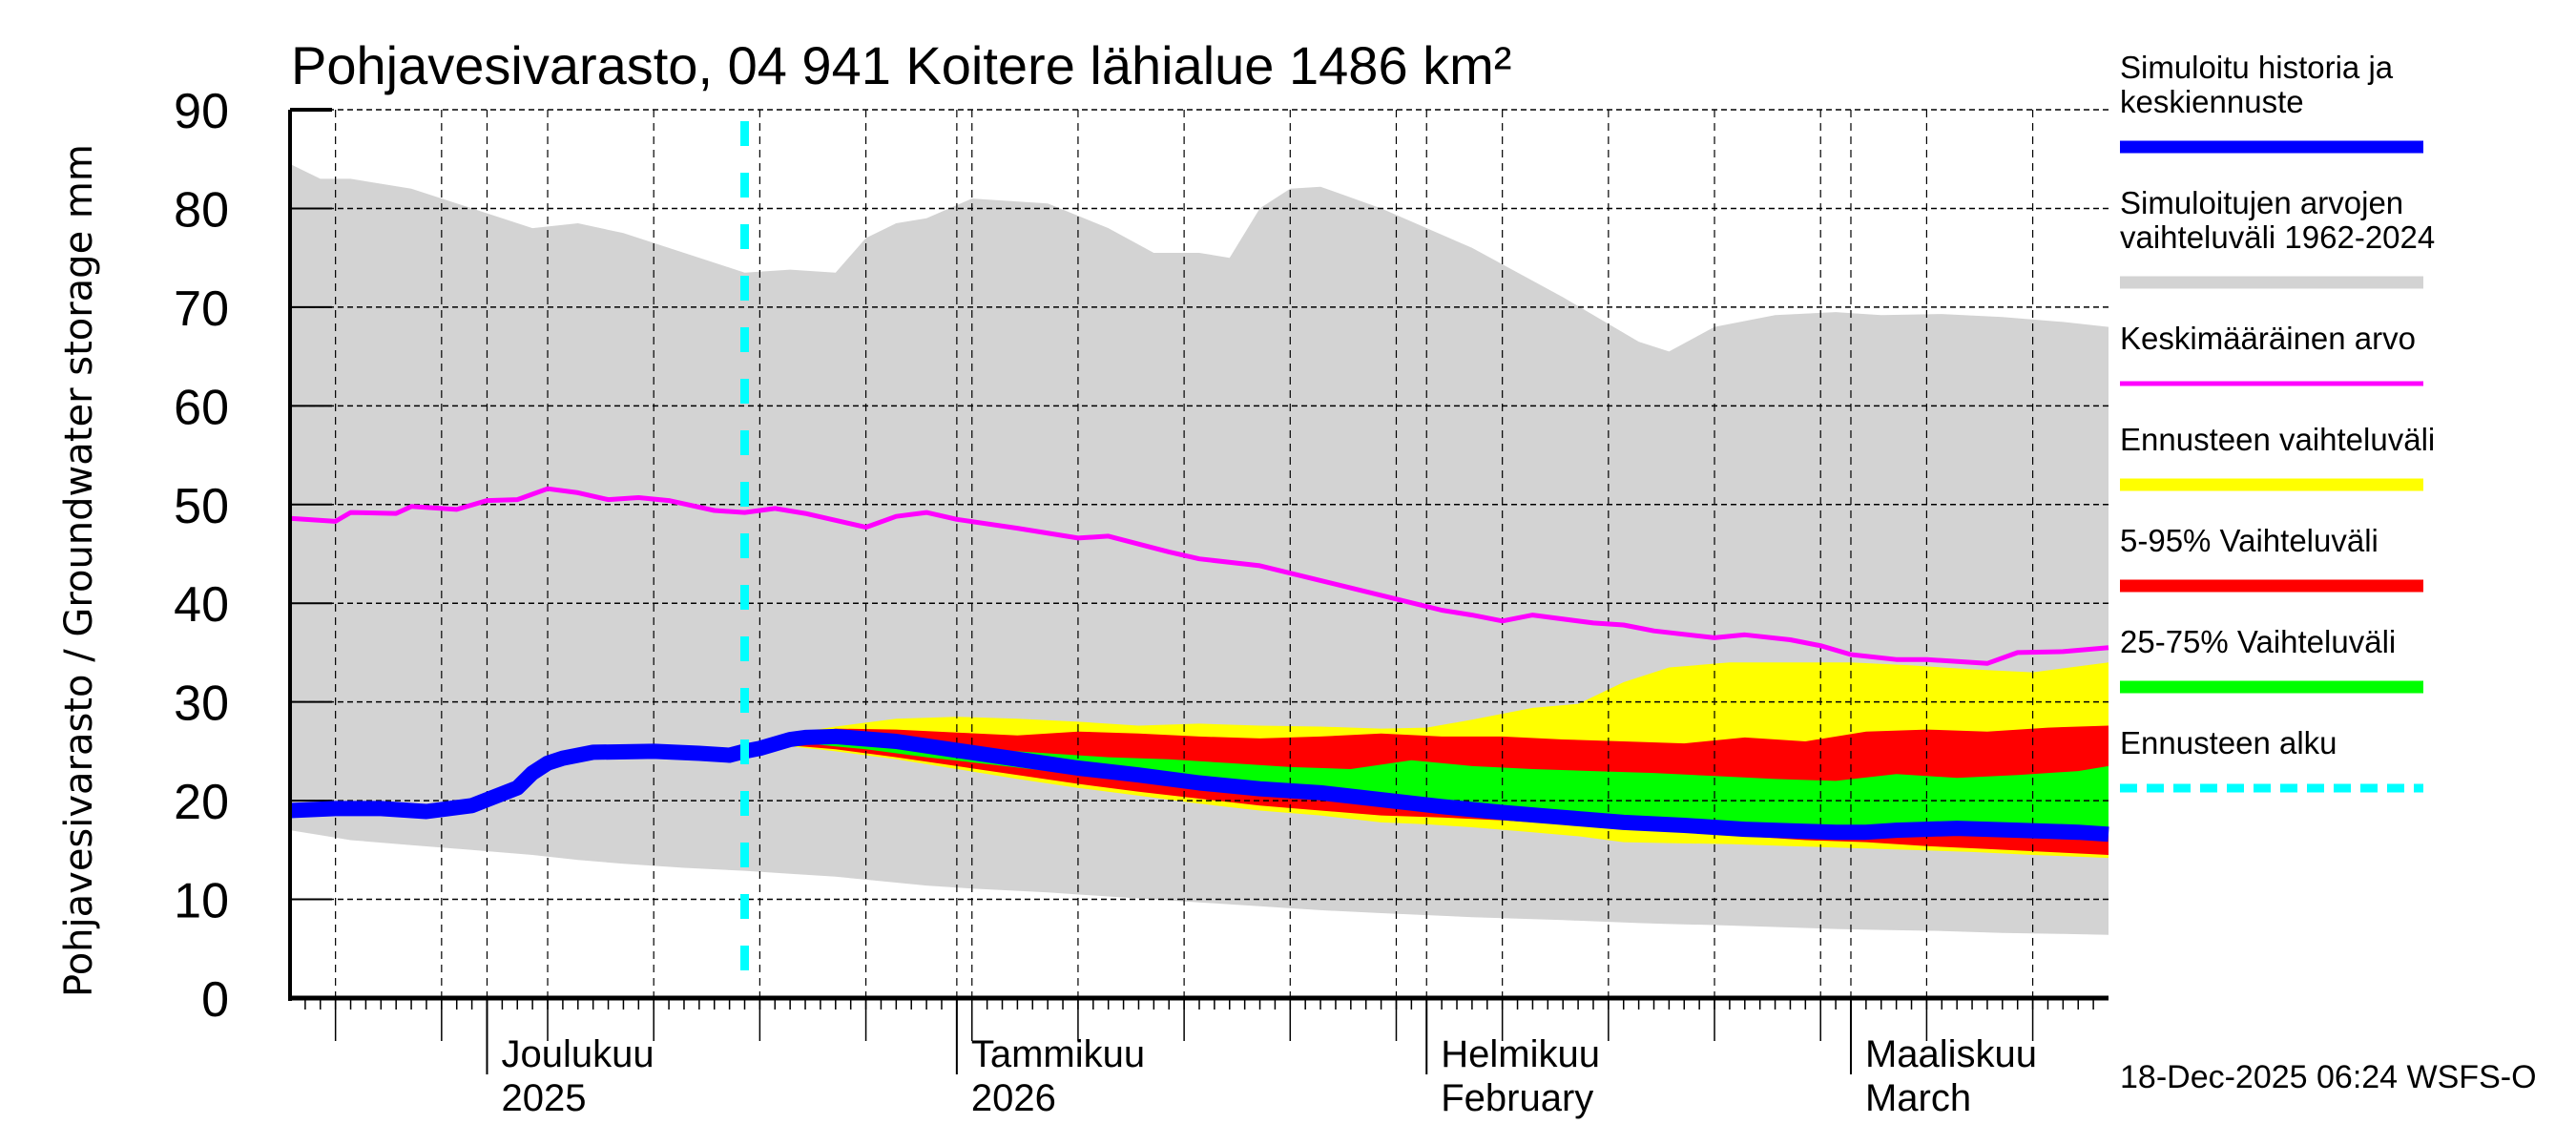 Image resolution: width=2576 pixels, height=1145 pixels. What do you see at coordinates (1199, 786) in the screenshot?
I see `line-simuloitu-historia-ja-keskiennuste` at bounding box center [1199, 786].